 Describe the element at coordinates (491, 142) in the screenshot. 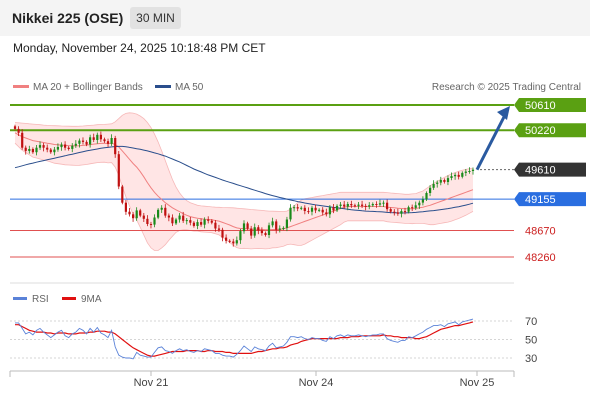

I see `arrow-shaft` at that location.